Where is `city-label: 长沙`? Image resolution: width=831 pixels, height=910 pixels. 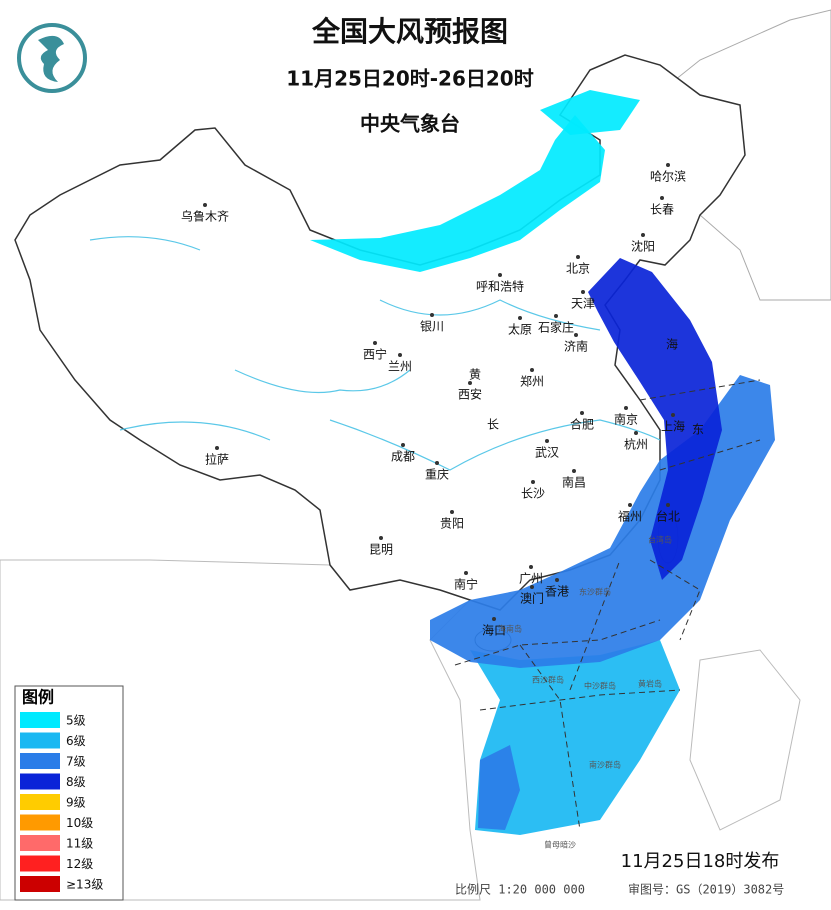 city-label: 长沙 is located at coordinates (533, 494).